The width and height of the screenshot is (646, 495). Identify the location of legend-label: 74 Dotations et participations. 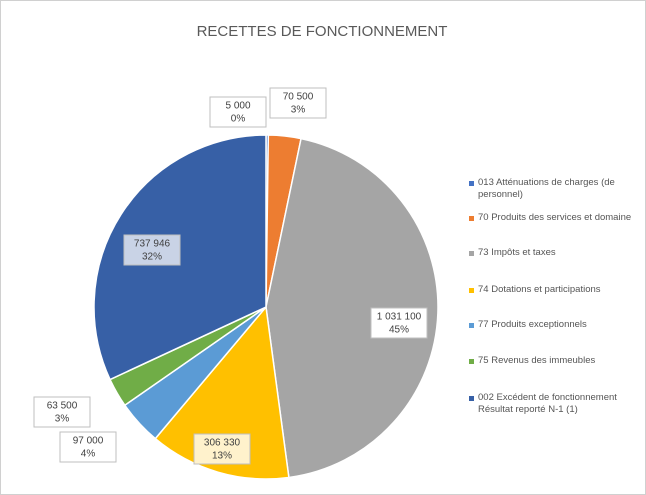
(539, 289).